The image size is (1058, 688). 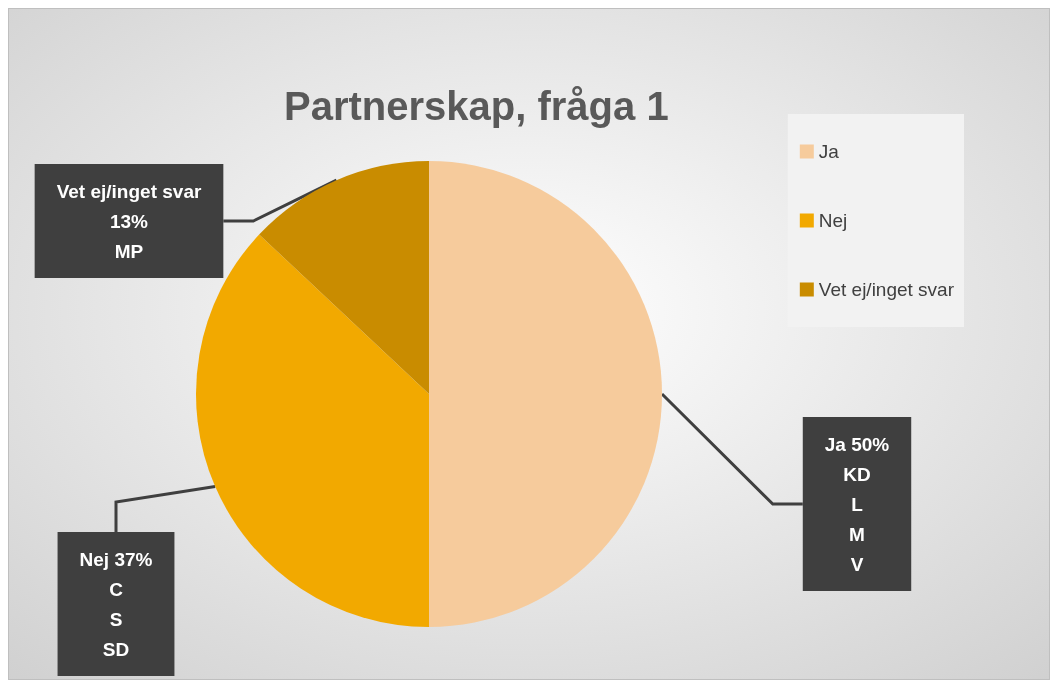 I want to click on data-label: Vet ej/inget svar 13% MP, so click(x=129, y=221).